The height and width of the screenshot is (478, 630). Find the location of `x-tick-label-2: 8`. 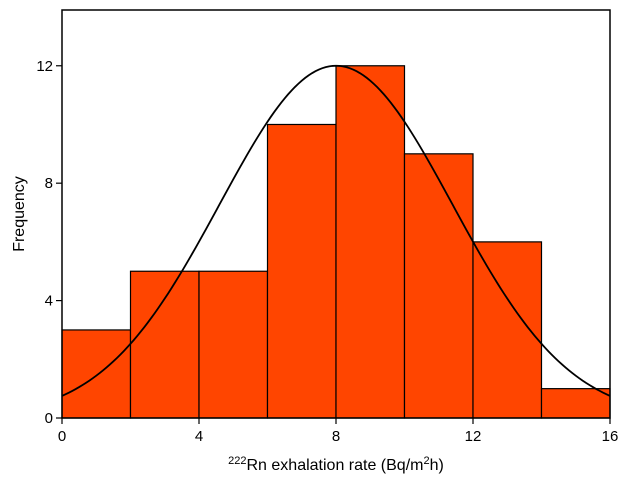

x-tick-label-2: 8 is located at coordinates (336, 436).